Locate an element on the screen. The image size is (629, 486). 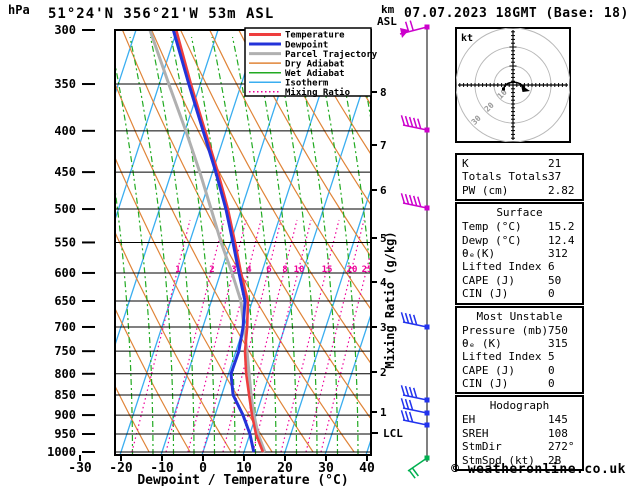
stat-value: 108 is located at coordinates (558, 433).